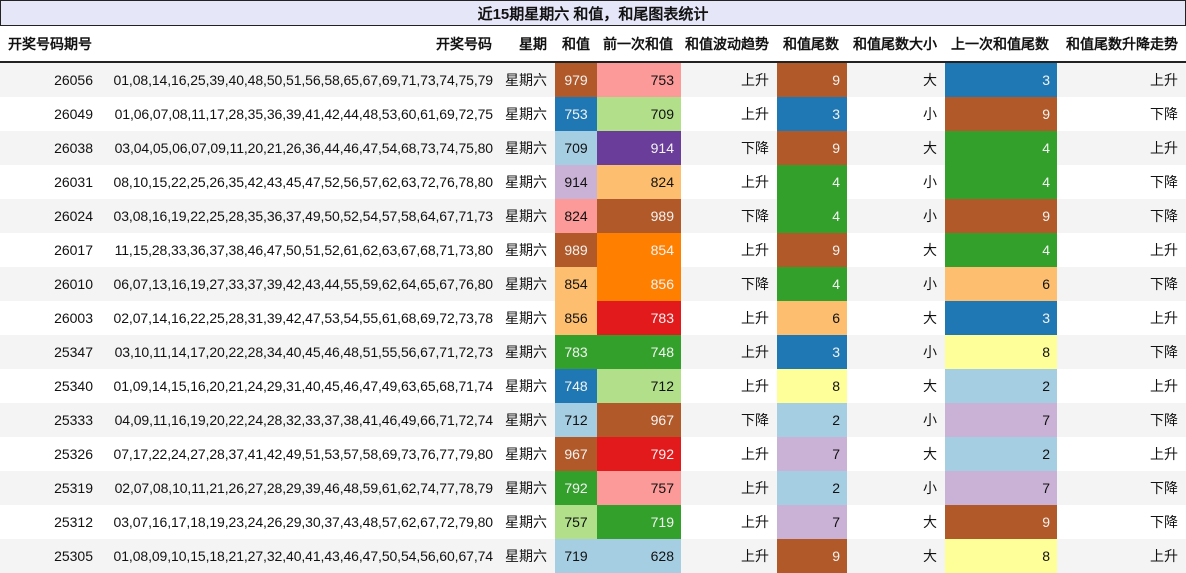  What do you see at coordinates (1001, 44) in the screenshot?
I see `col-header-last-tail: 上一次和值尾数` at bounding box center [1001, 44].